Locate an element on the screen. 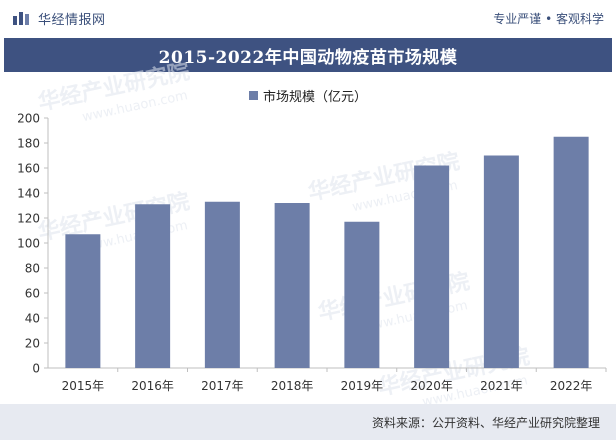 The height and width of the screenshot is (440, 616). y-tick-label: 120 is located at coordinates (28, 219).